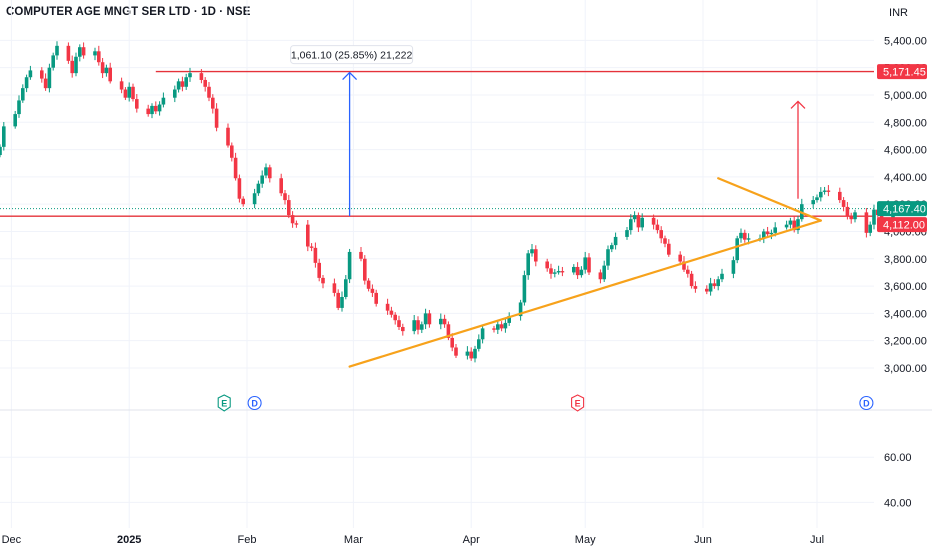 This screenshot has height=550, width=932. Describe the element at coordinates (817, 540) in the screenshot. I see `time-tick-label: Jul` at that location.